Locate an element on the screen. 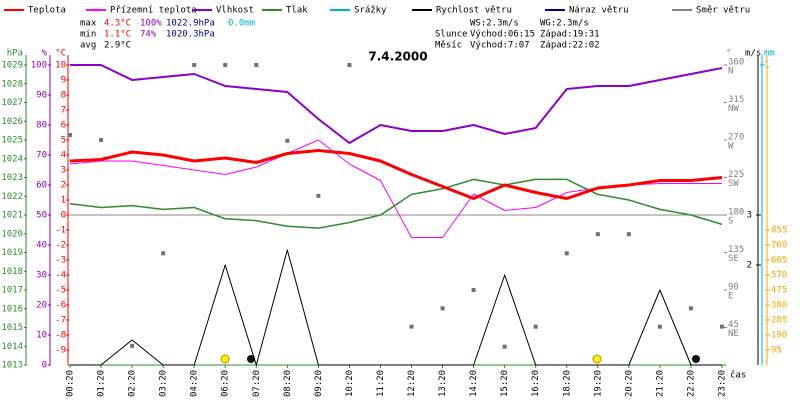 Image resolution: width=800 pixels, height=400 pixels. x-tick-label: 12:20 is located at coordinates (412, 383).